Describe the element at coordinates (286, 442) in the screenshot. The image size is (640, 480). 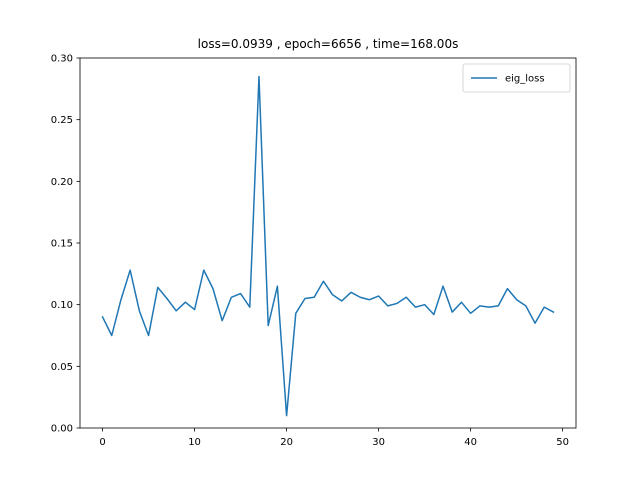
I see `x-tick-label: 20` at that location.